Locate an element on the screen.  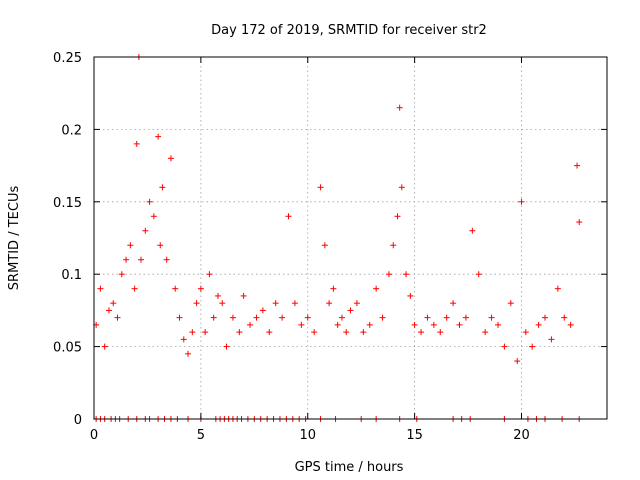
x-tick-label: 10 is located at coordinates (307, 435).